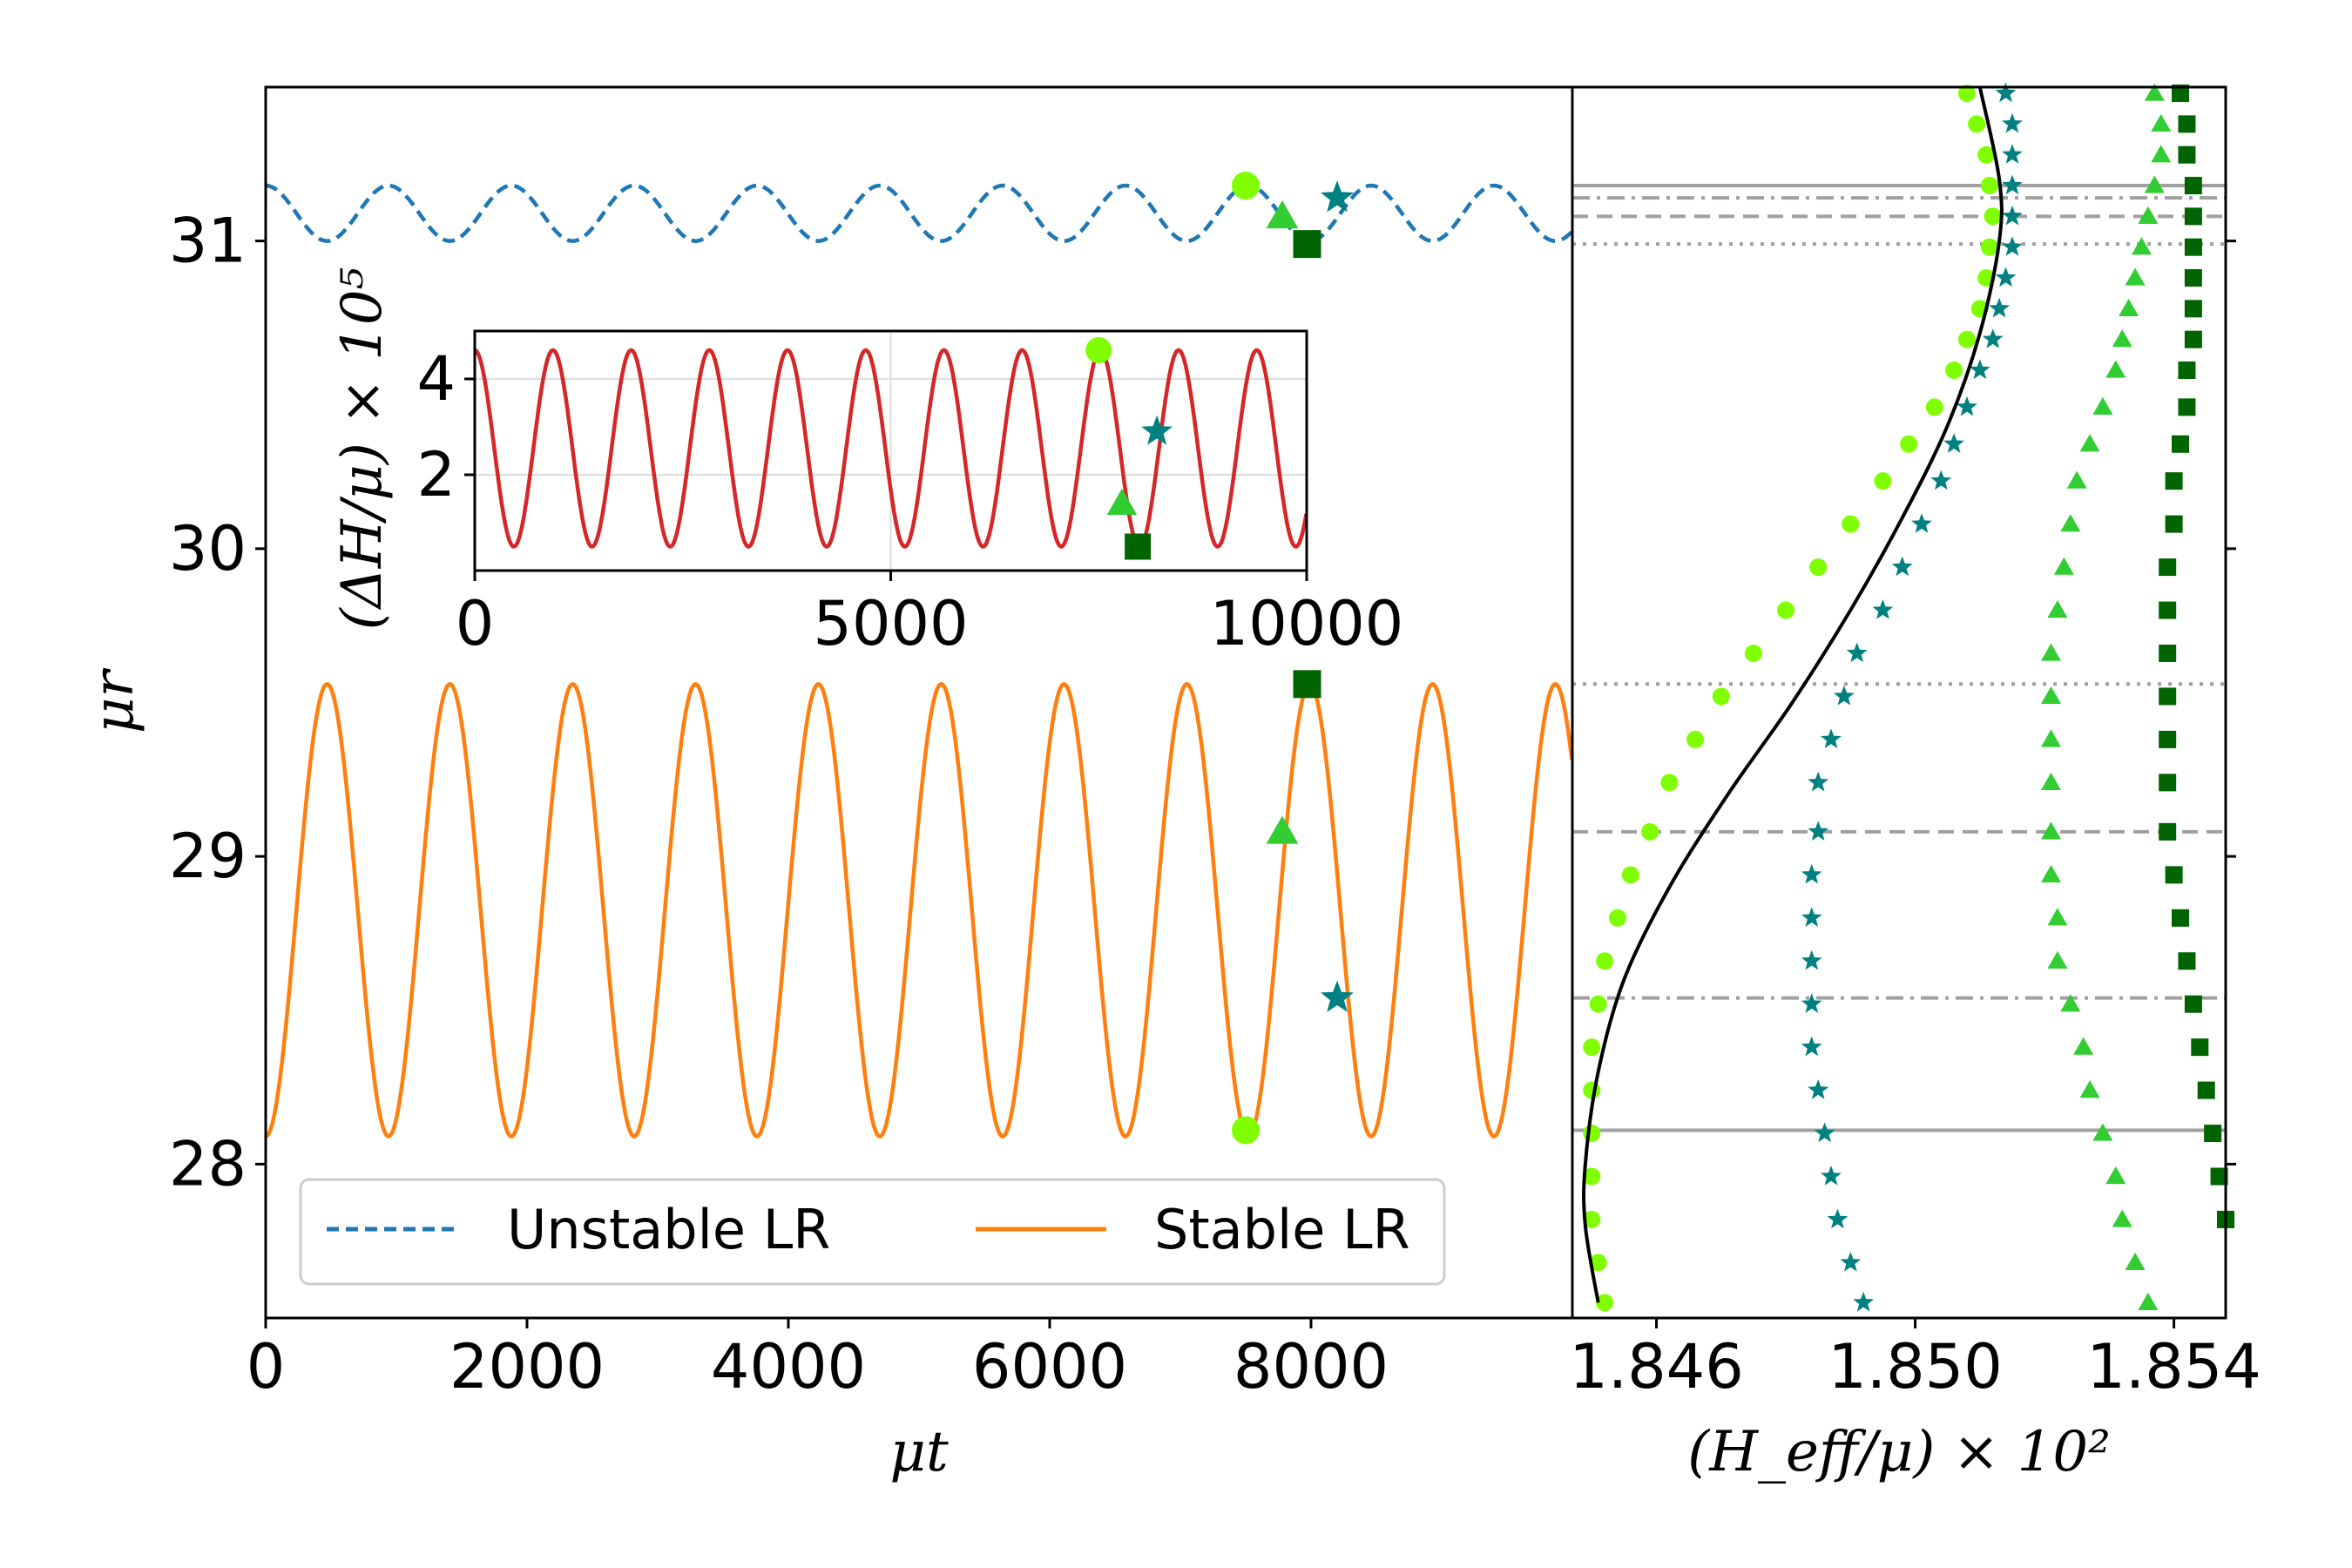 The height and width of the screenshot is (1568, 2352). I want to click on inset-y-ticks: 24, so click(445, 426).